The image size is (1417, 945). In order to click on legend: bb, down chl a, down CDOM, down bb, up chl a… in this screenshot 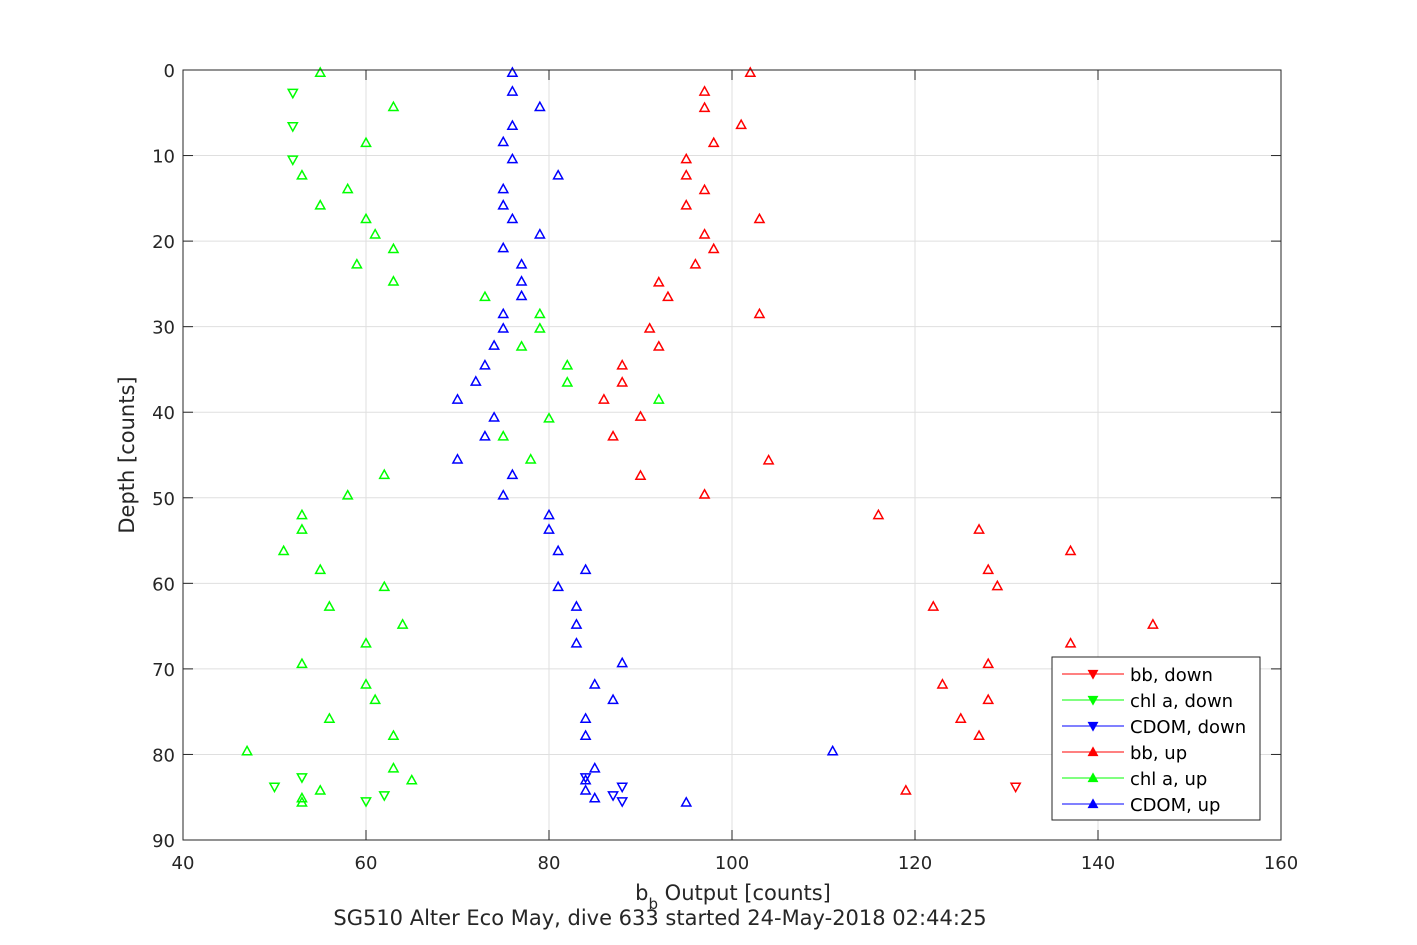, I will do `click(1156, 738)`.